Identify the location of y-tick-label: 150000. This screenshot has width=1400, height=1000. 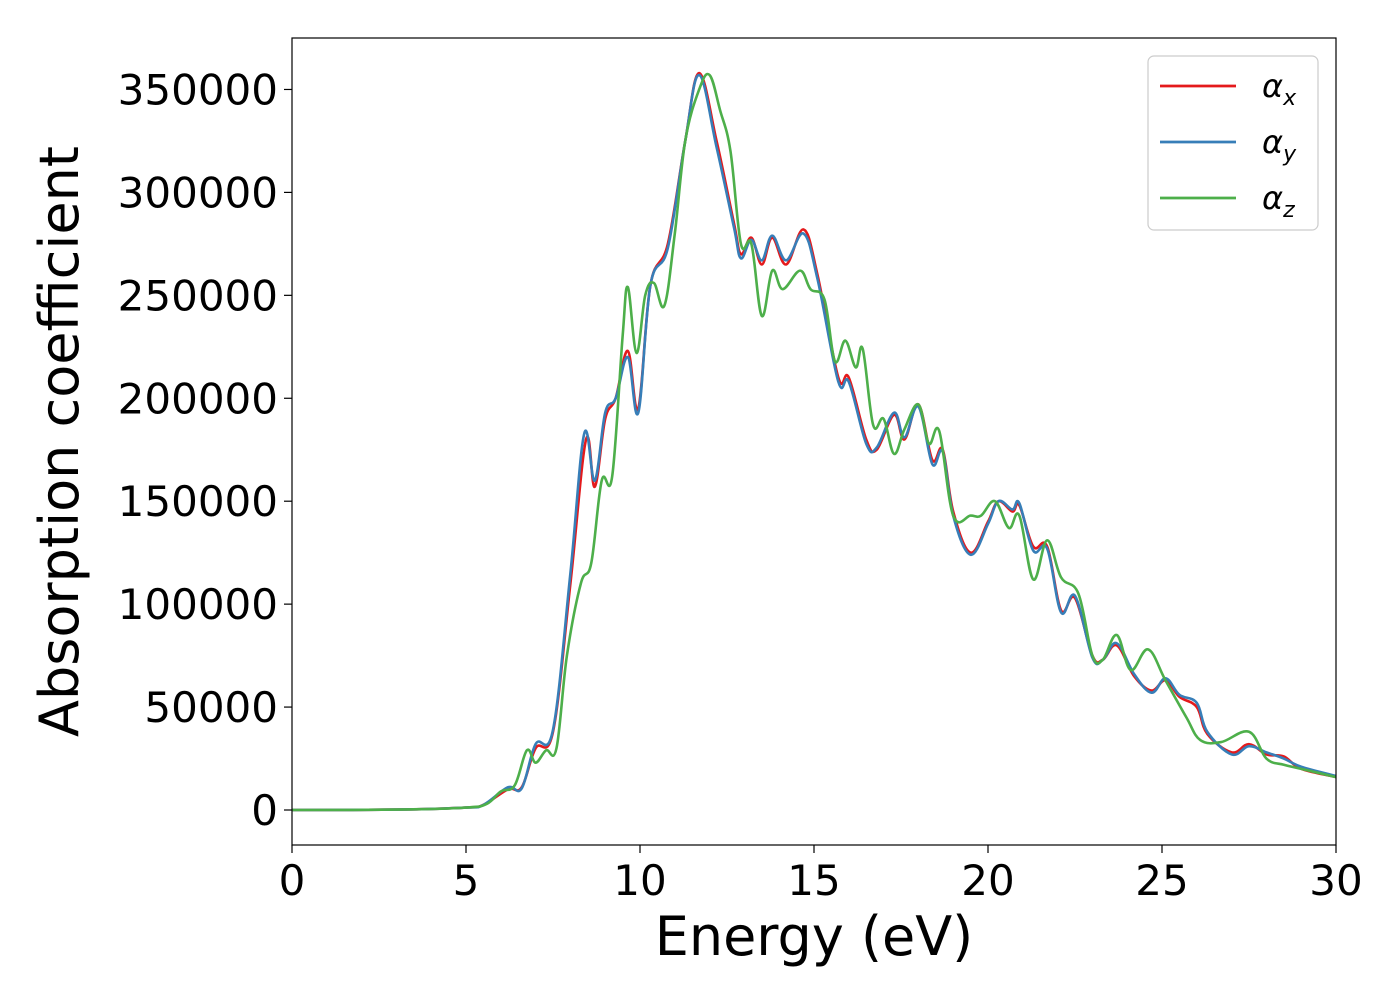
(198, 501).